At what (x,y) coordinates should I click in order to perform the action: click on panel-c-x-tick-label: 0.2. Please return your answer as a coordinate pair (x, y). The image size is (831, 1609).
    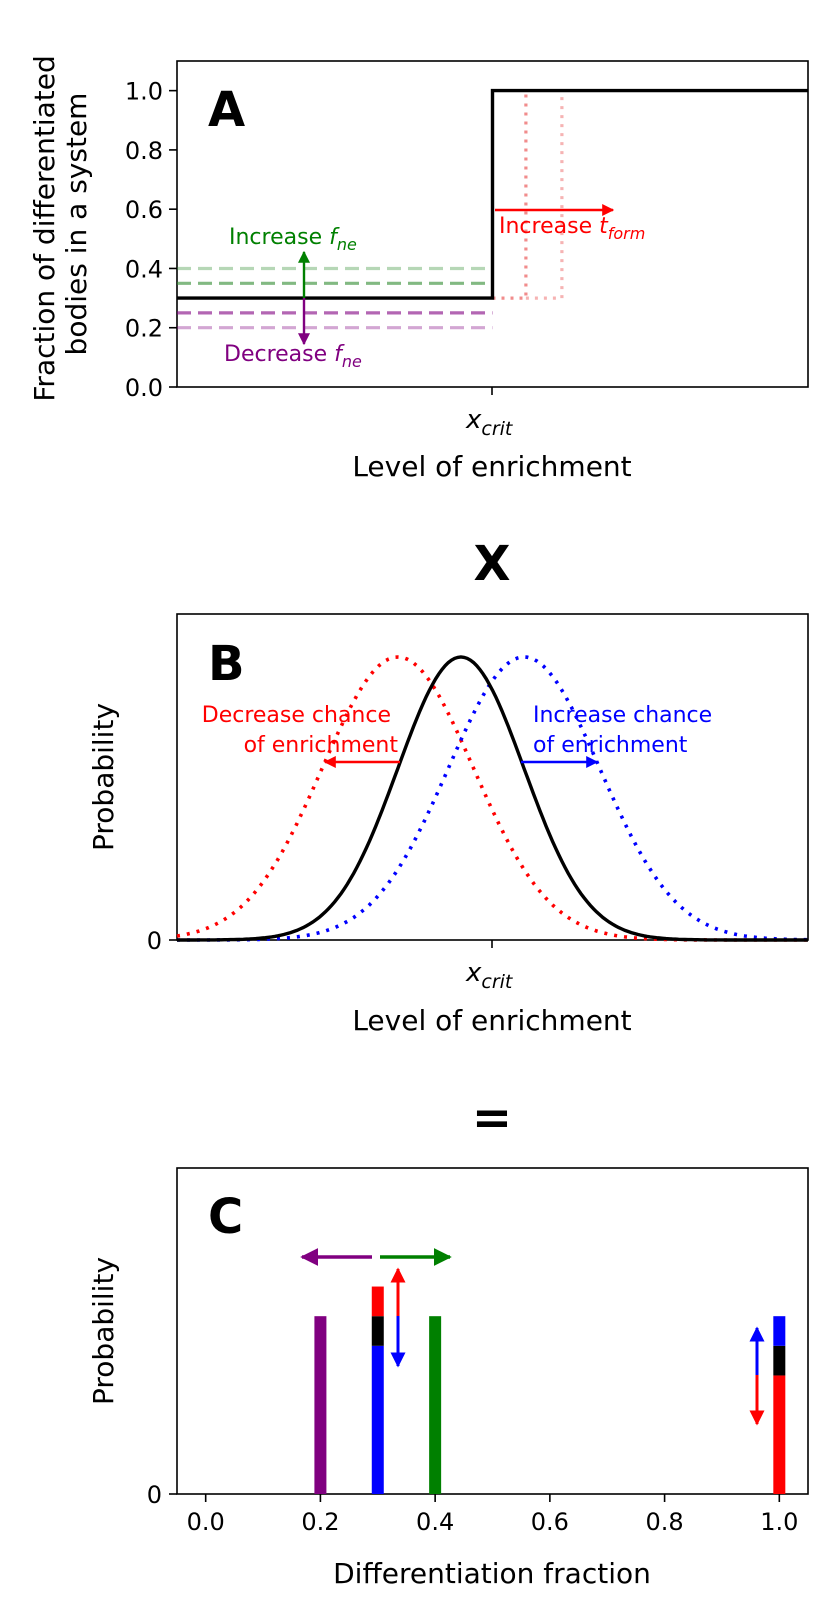
    Looking at the image, I should click on (320, 1522).